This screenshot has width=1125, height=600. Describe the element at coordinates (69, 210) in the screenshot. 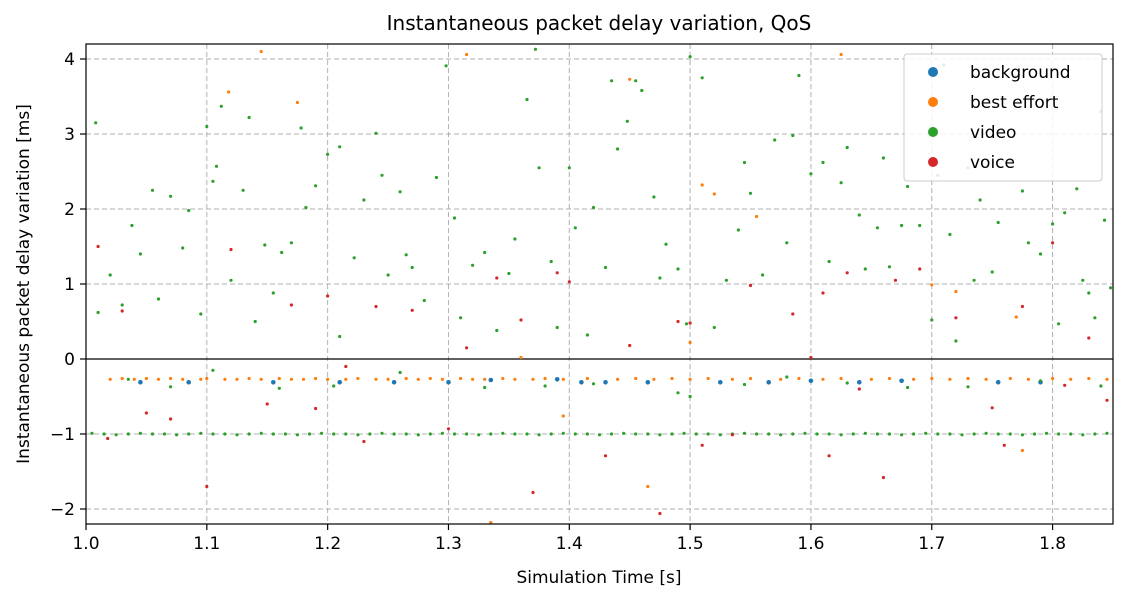

I see `y-tick-label: 2` at that location.